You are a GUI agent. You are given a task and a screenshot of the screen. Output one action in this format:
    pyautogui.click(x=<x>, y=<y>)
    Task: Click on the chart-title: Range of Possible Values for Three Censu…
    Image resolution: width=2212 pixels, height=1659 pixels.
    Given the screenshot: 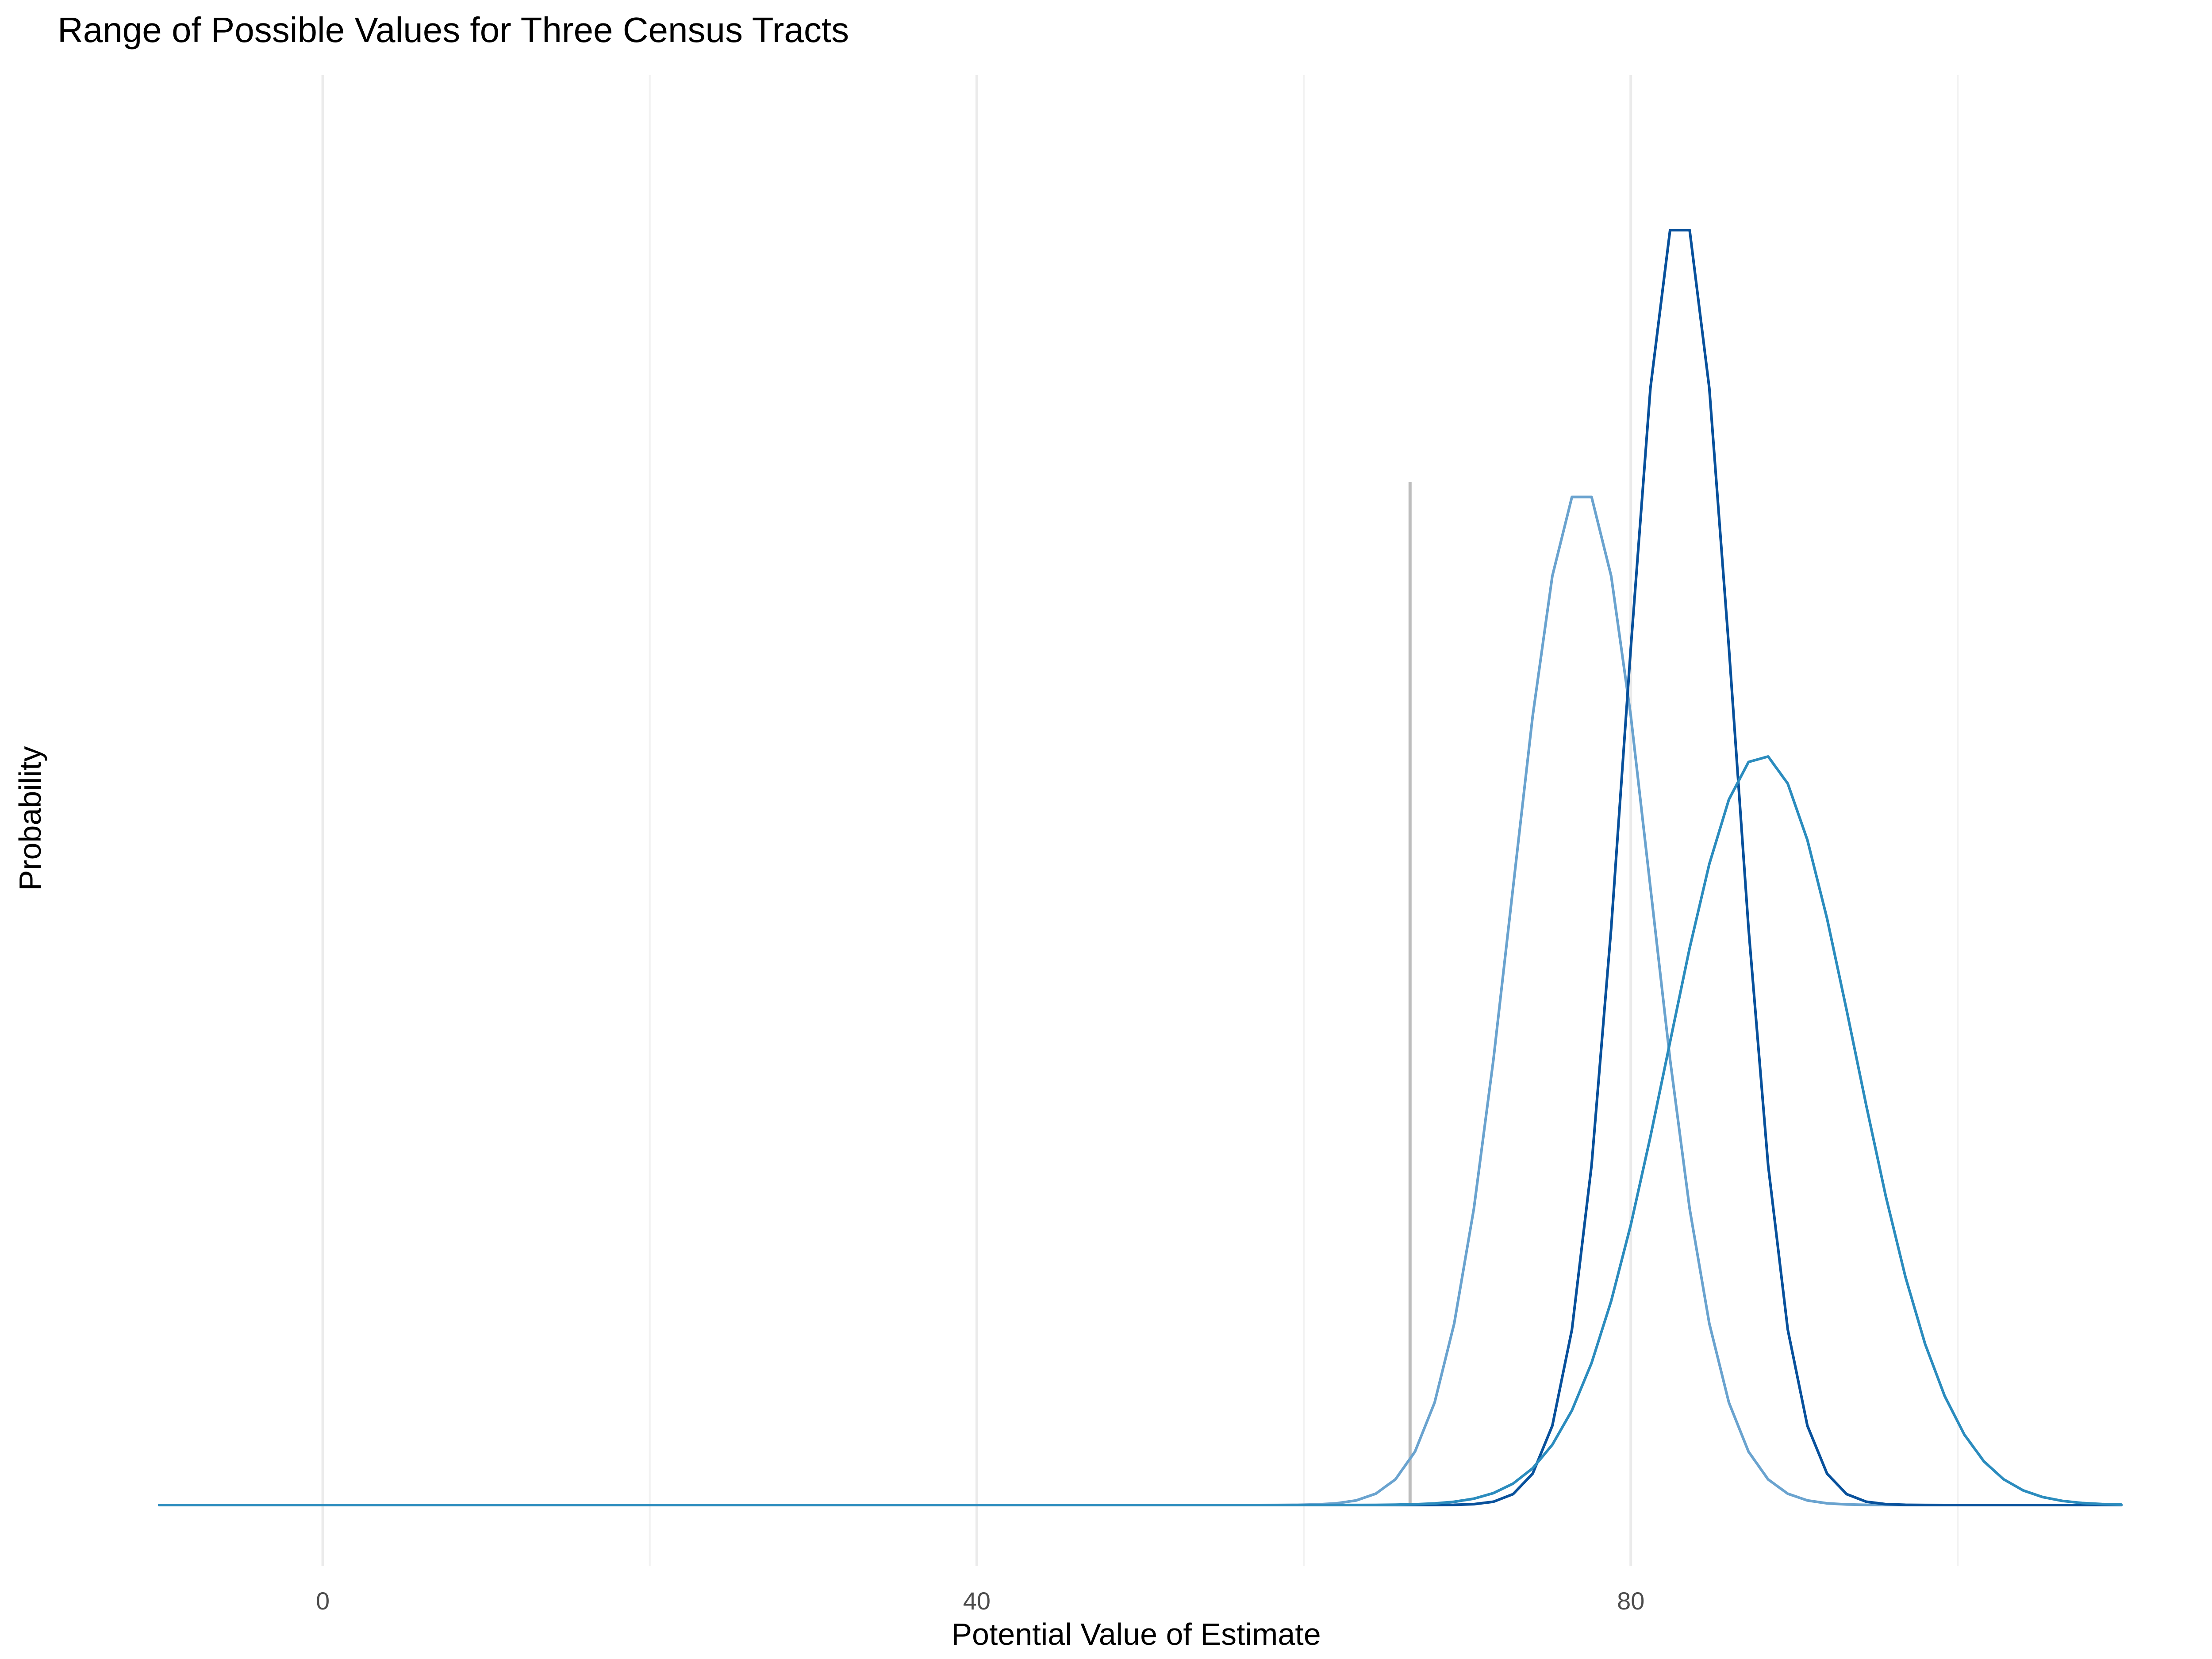 What is the action you would take?
    pyautogui.click(x=454, y=30)
    